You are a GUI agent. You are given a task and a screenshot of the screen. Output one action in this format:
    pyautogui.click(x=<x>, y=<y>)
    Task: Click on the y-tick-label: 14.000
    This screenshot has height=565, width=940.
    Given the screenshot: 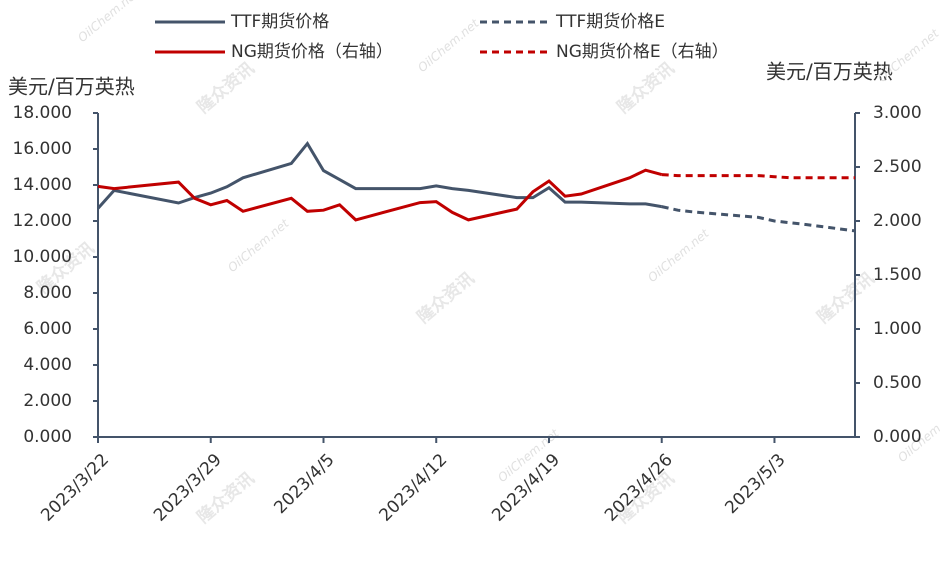 What is the action you would take?
    pyautogui.click(x=42, y=185)
    